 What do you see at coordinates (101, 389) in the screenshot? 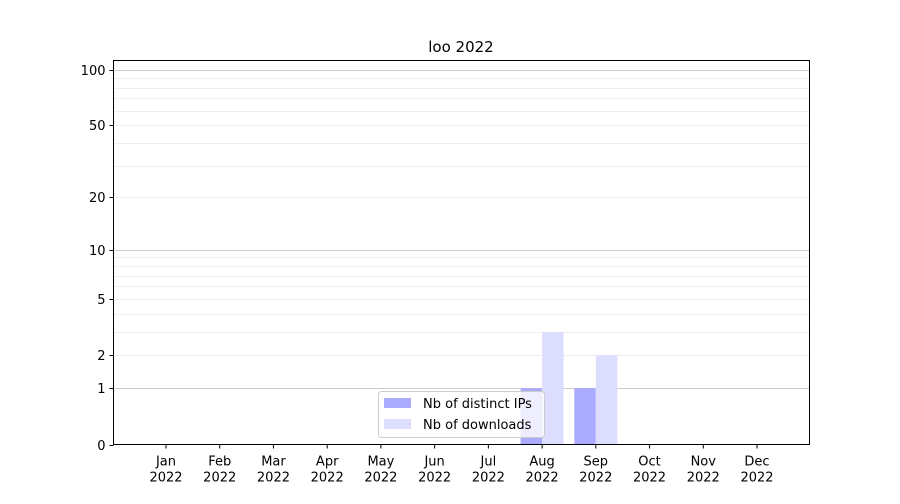
I see `y-tick-label: 1` at bounding box center [101, 389].